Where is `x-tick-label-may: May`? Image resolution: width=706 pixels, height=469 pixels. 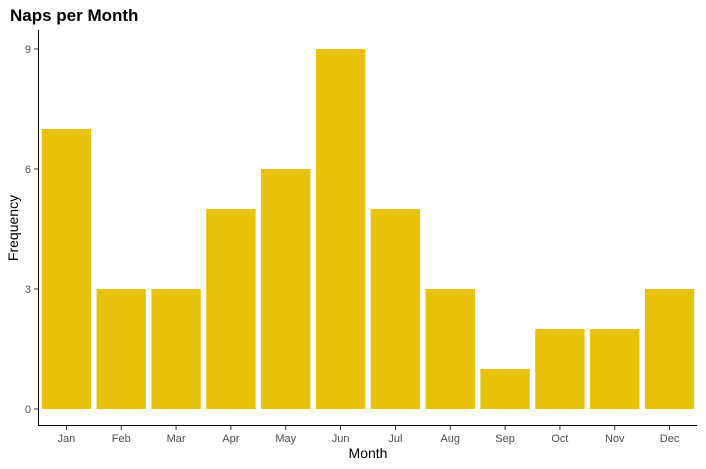 x-tick-label-may: May is located at coordinates (285, 439).